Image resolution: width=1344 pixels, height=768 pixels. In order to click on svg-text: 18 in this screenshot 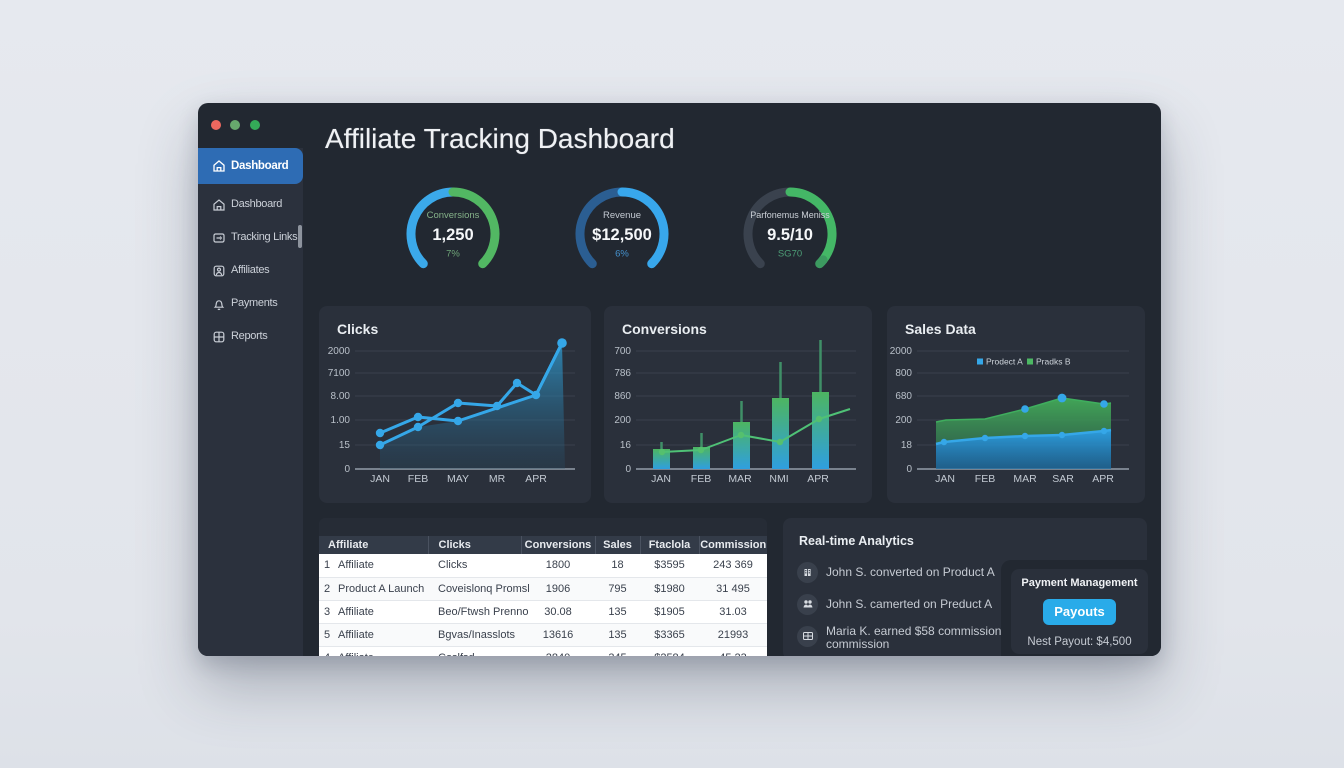, I will do `click(907, 445)`.